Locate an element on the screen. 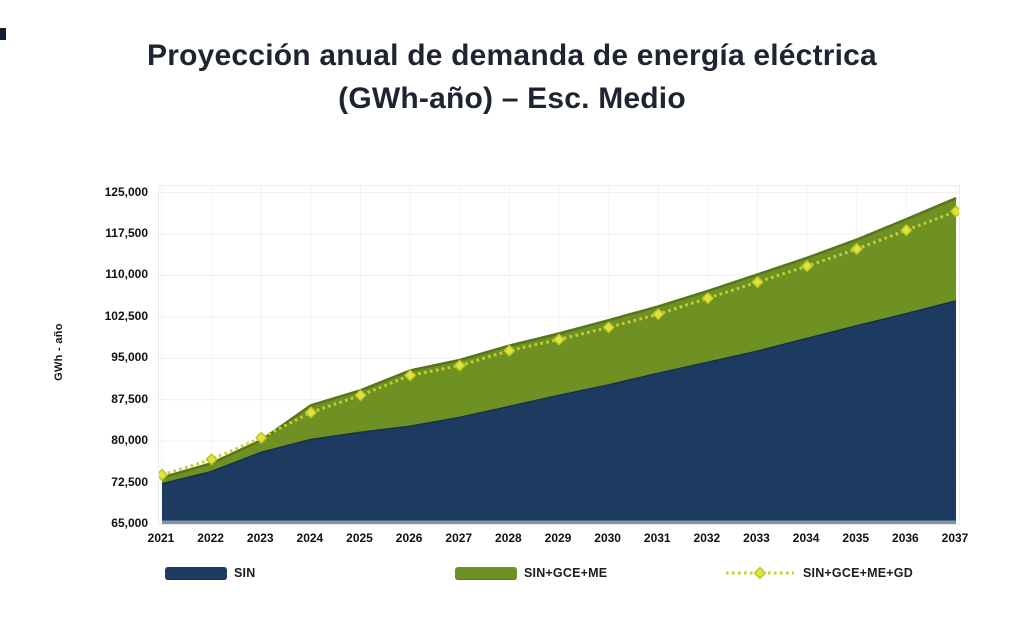  x-tick-label: 2033 is located at coordinates (756, 538).